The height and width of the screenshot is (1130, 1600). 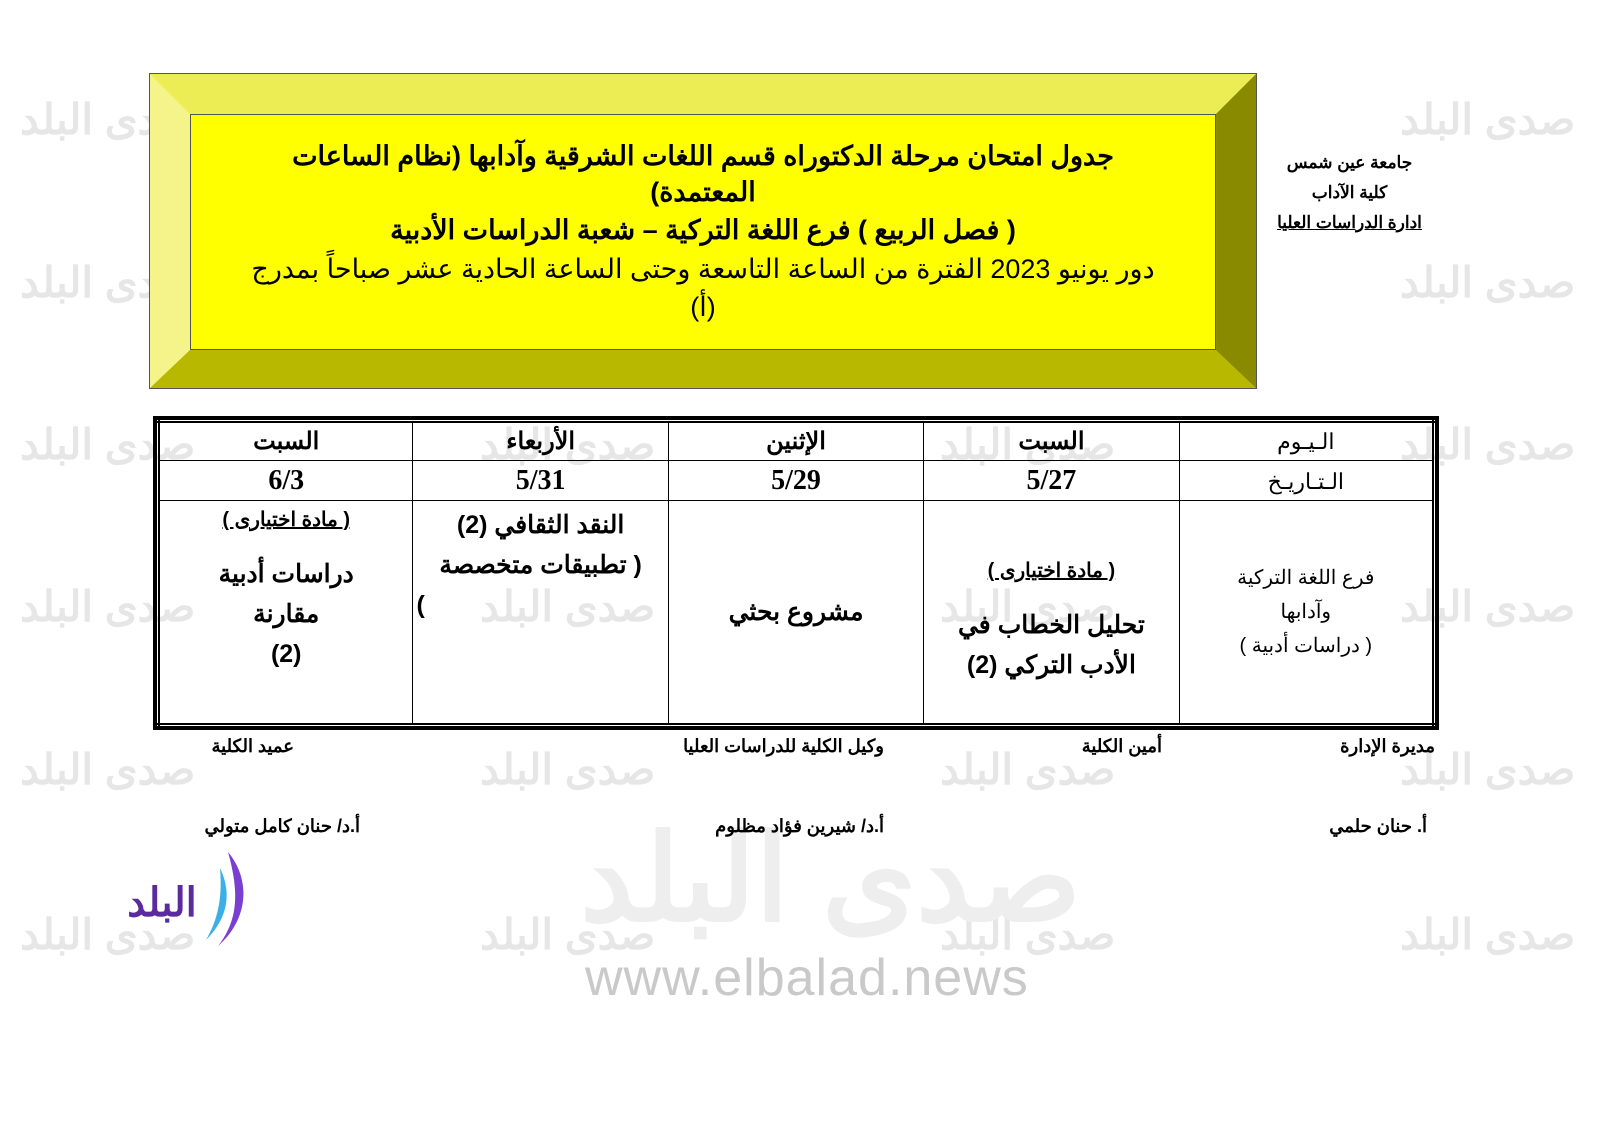 What do you see at coordinates (253, 746) in the screenshot?
I see `signature-title: عميد الكلية` at bounding box center [253, 746].